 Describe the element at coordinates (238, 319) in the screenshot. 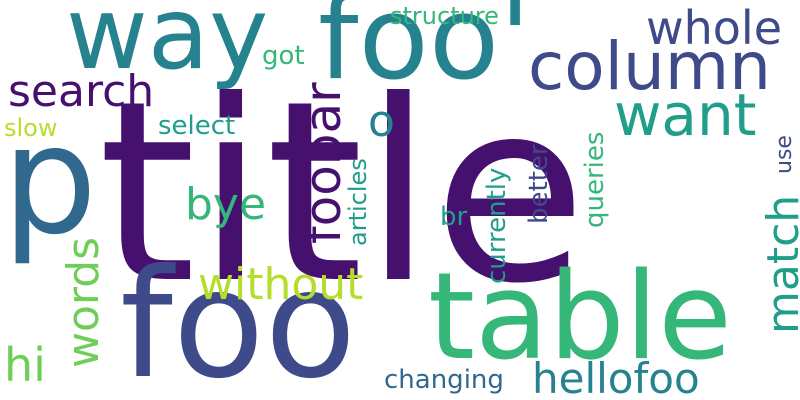

I see `word-foo: foo` at that location.